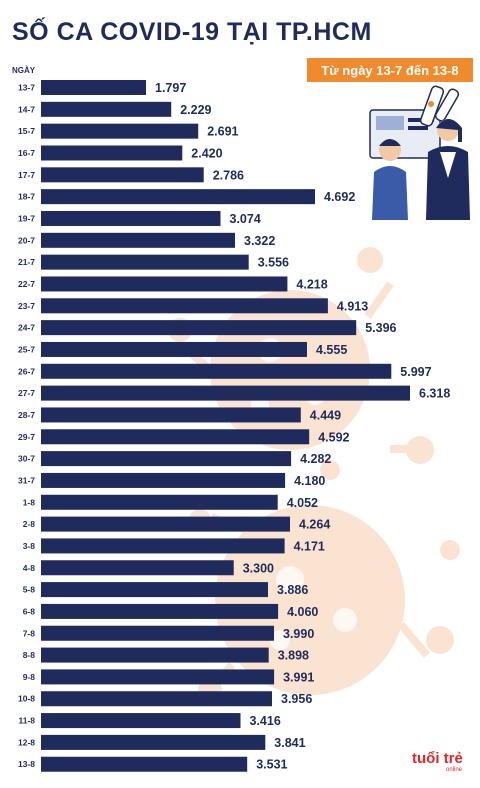 The height and width of the screenshot is (788, 480). What do you see at coordinates (419, 152) in the screenshot?
I see `people-with-test-kit-illustration` at bounding box center [419, 152].